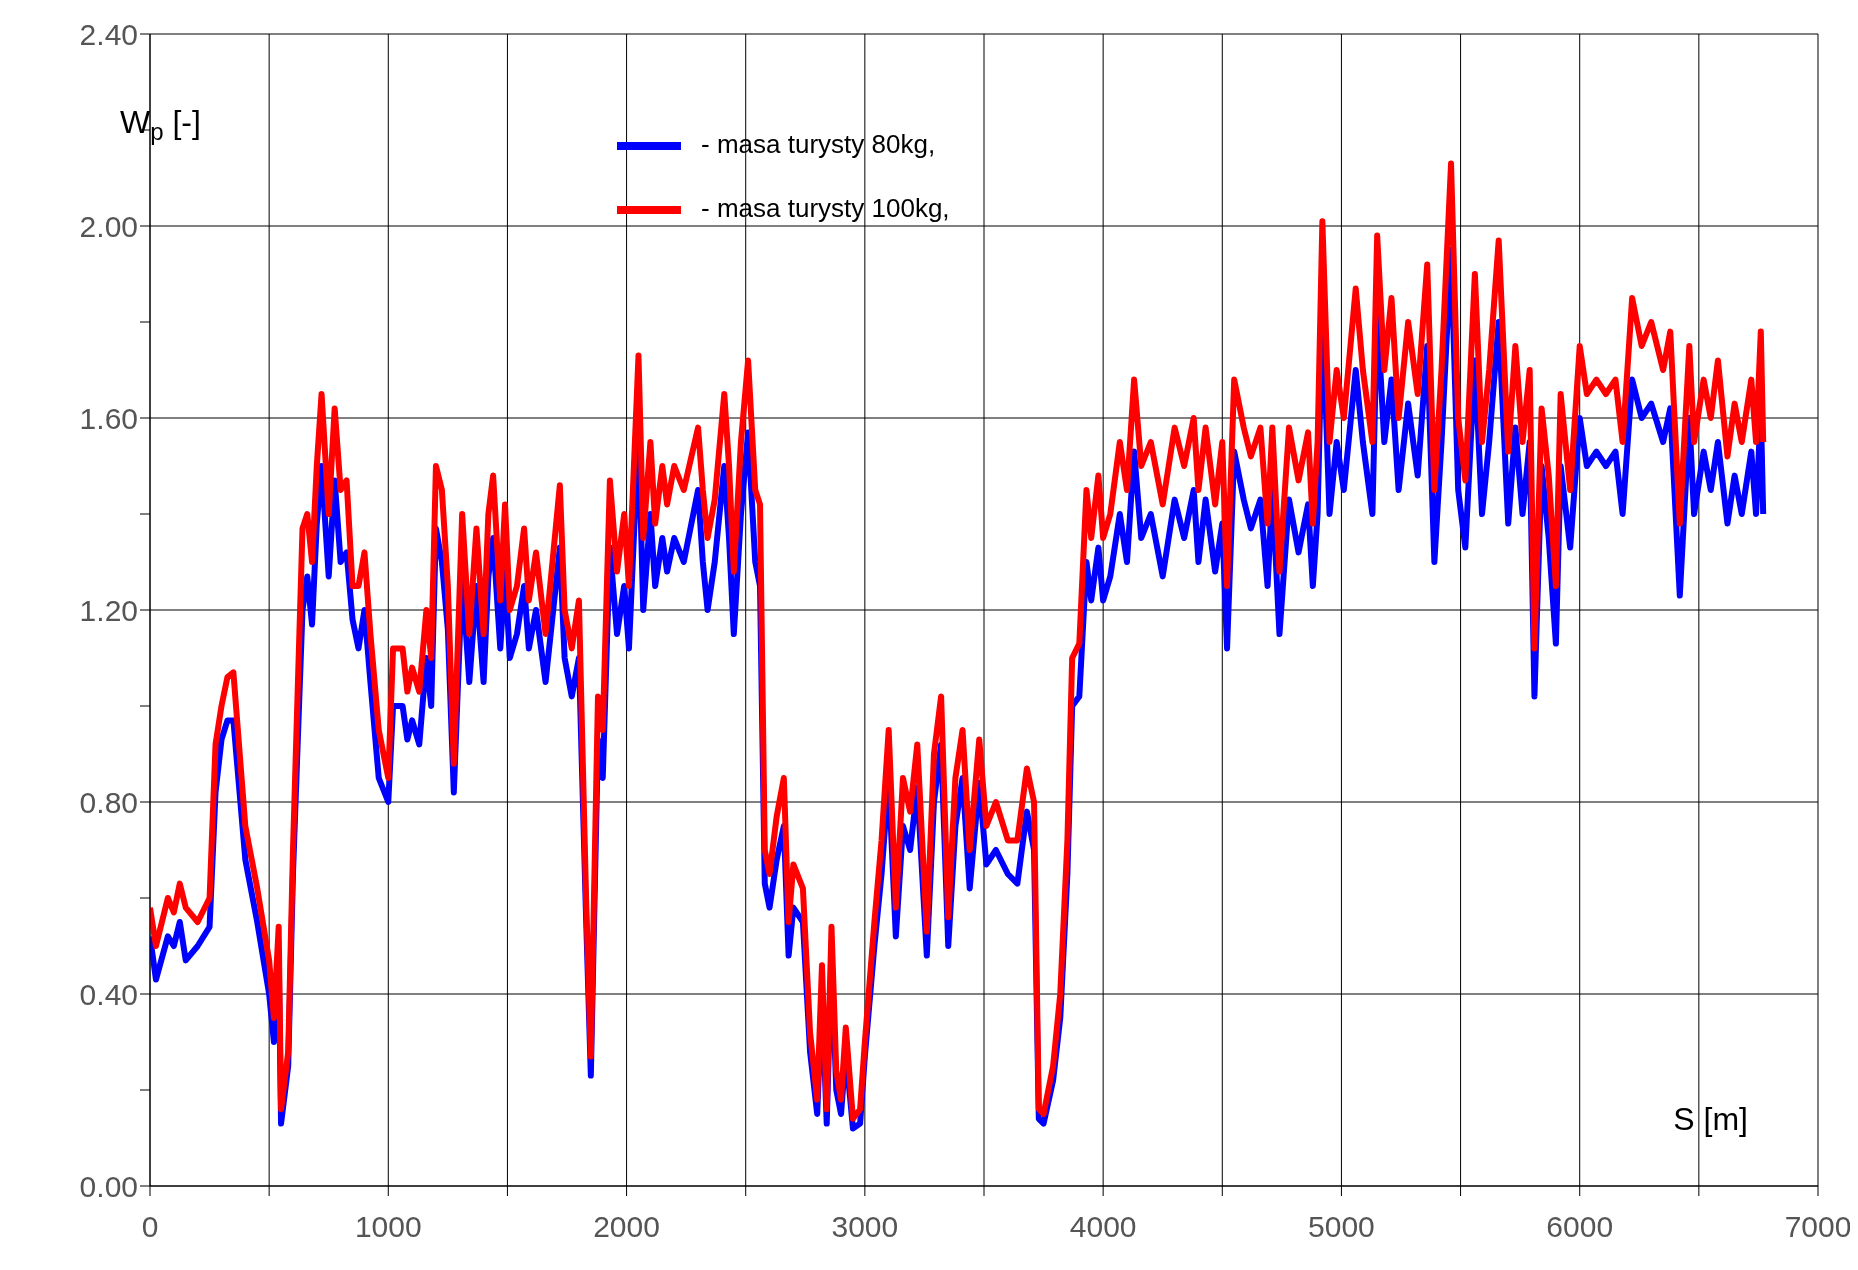 The height and width of the screenshot is (1270, 1858). What do you see at coordinates (108, 802) in the screenshot?
I see `y-tick-label: 0.80` at bounding box center [108, 802].